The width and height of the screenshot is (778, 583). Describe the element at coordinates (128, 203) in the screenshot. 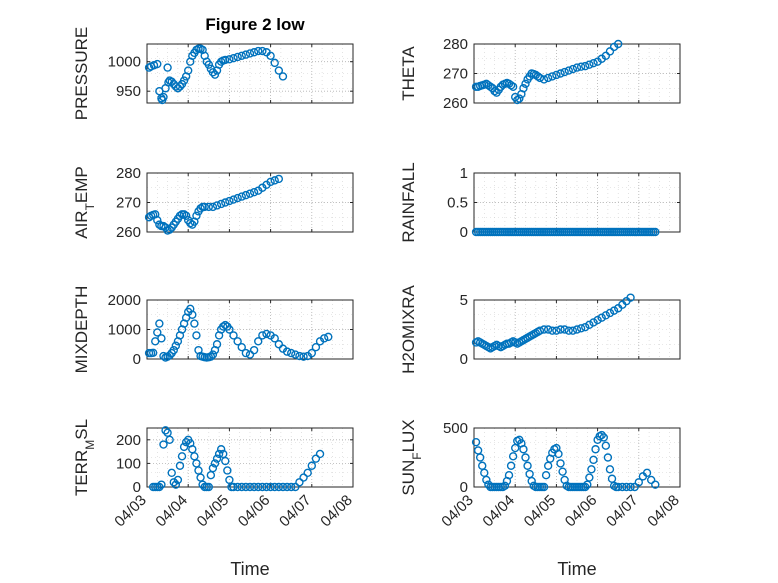

I see `y-tick-label: 270` at that location.